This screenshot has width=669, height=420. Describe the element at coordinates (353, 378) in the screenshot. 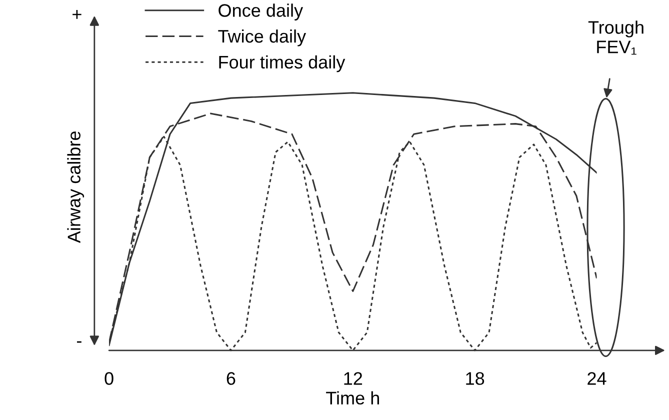

I see `x-tick-label: 12` at that location.